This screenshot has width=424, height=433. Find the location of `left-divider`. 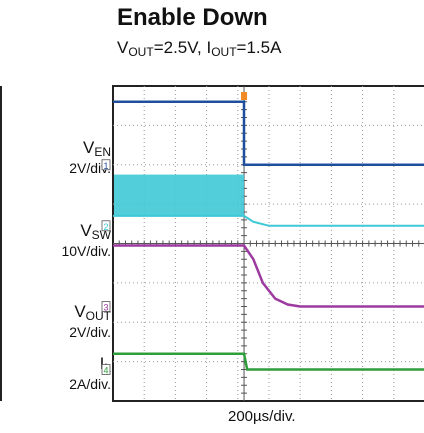

left-divider is located at coordinates (1, 243).